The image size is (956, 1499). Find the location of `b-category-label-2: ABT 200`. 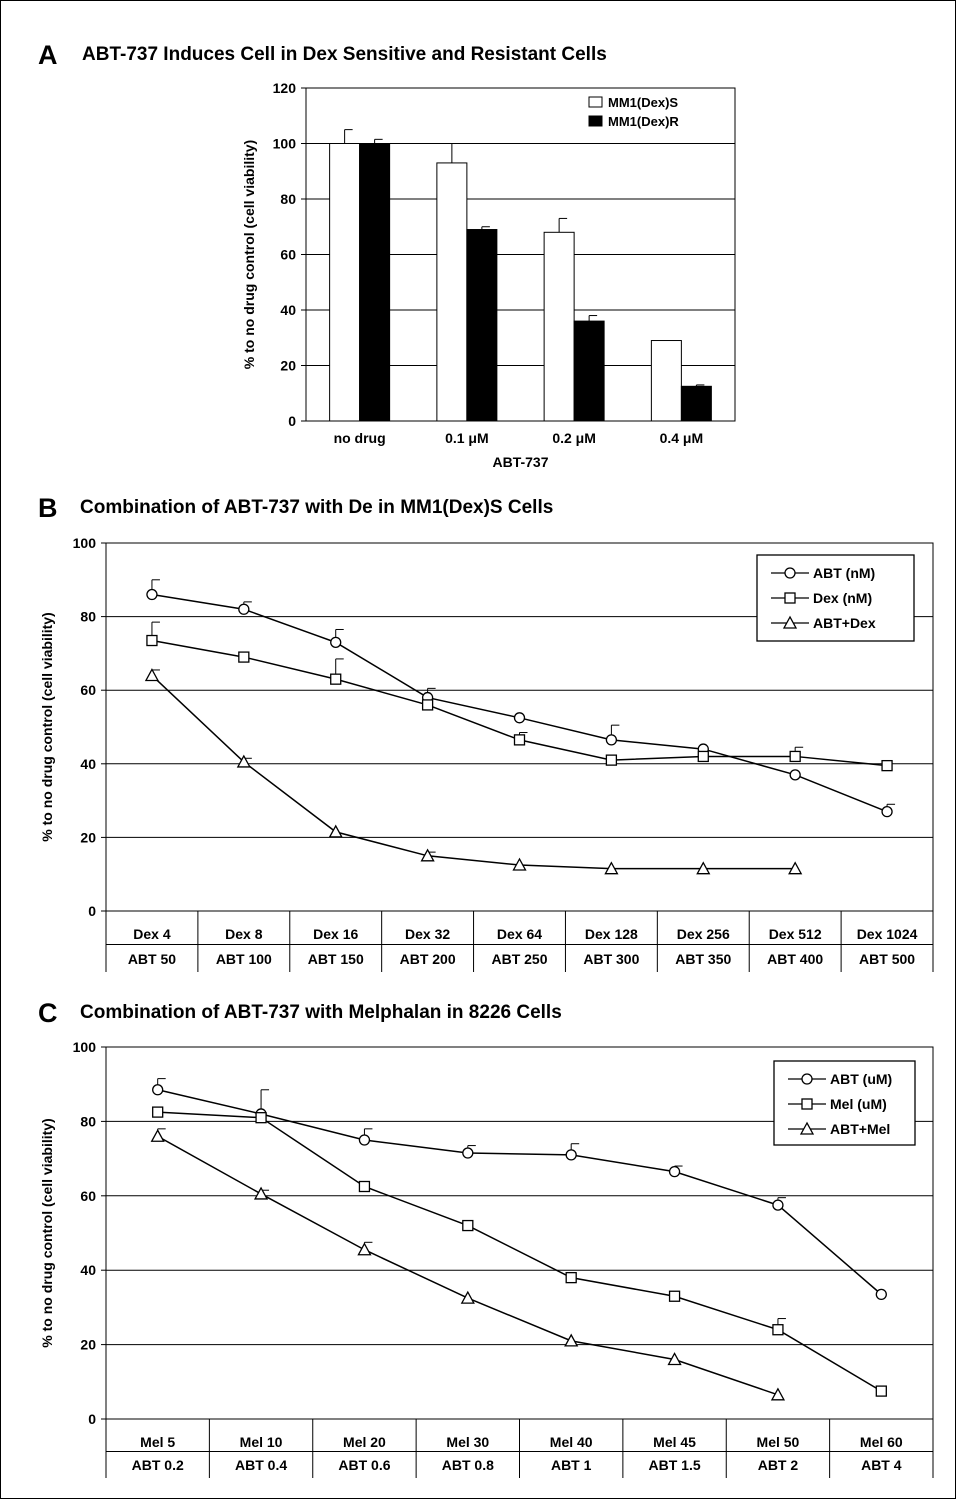

b-category-label-2: ABT 200 is located at coordinates (428, 959).